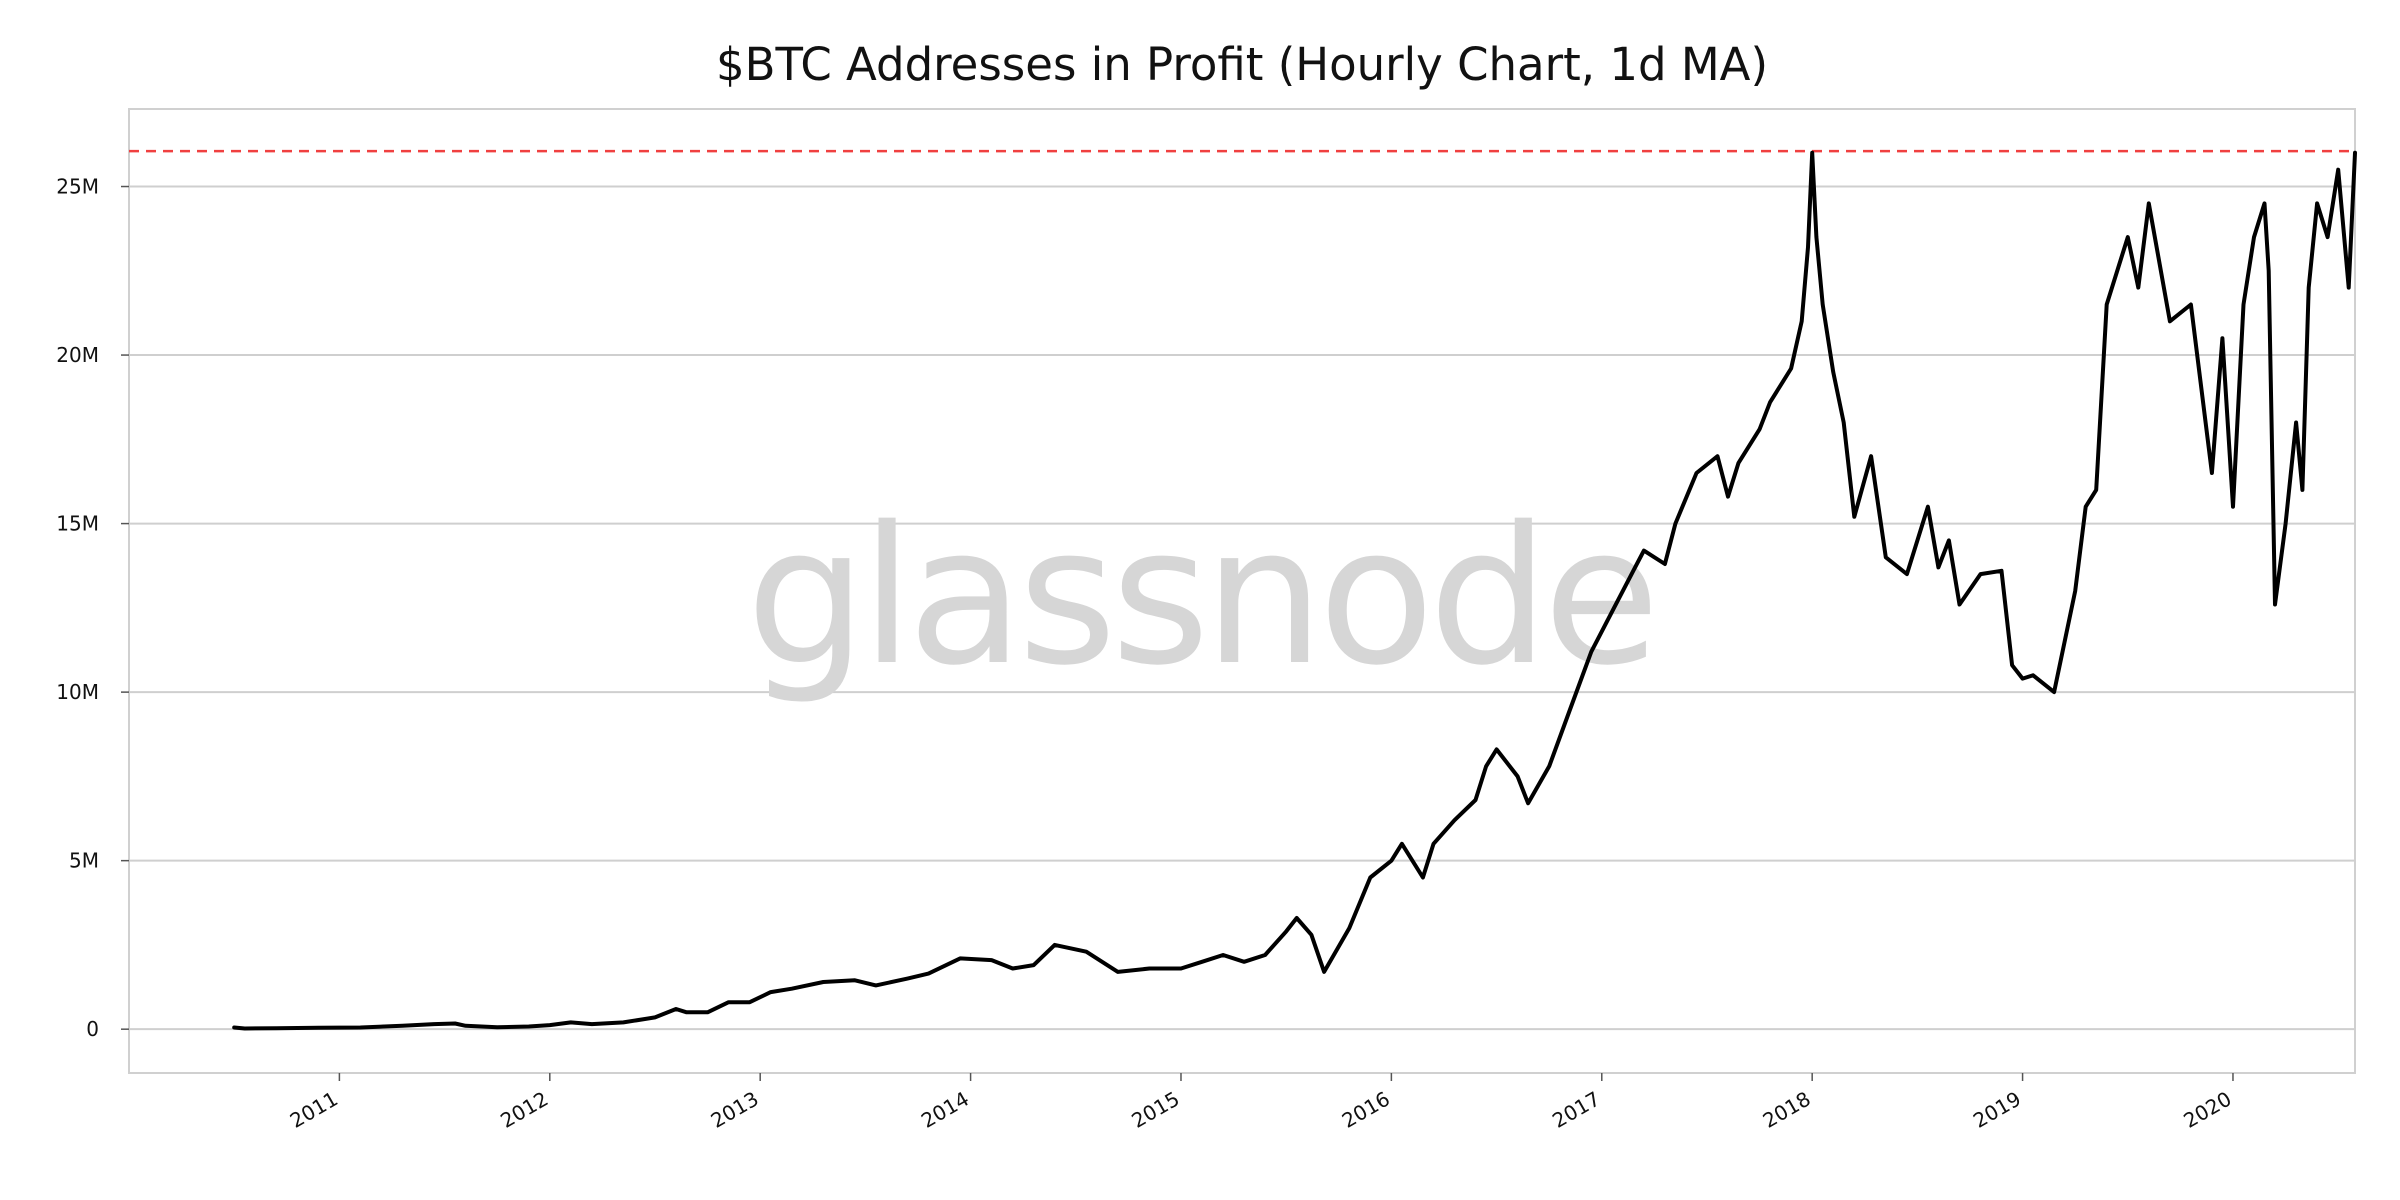 This screenshot has width=2400, height=1200. What do you see at coordinates (92, 1029) in the screenshot?
I see `y-tick-label: 0` at bounding box center [92, 1029].